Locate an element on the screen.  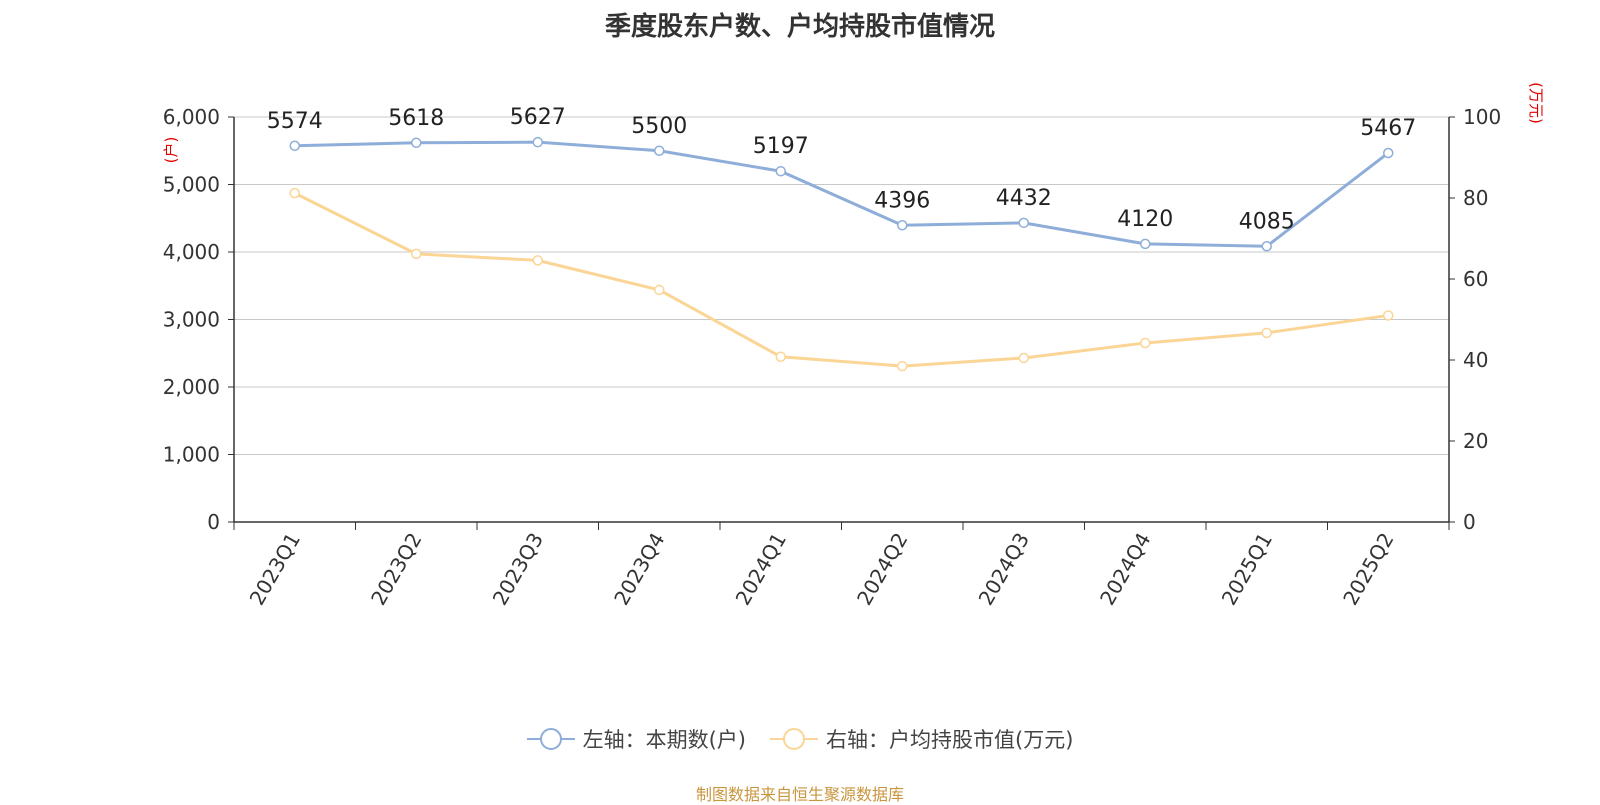
left-axis-tick-label: 4,000 is located at coordinates (191, 252).